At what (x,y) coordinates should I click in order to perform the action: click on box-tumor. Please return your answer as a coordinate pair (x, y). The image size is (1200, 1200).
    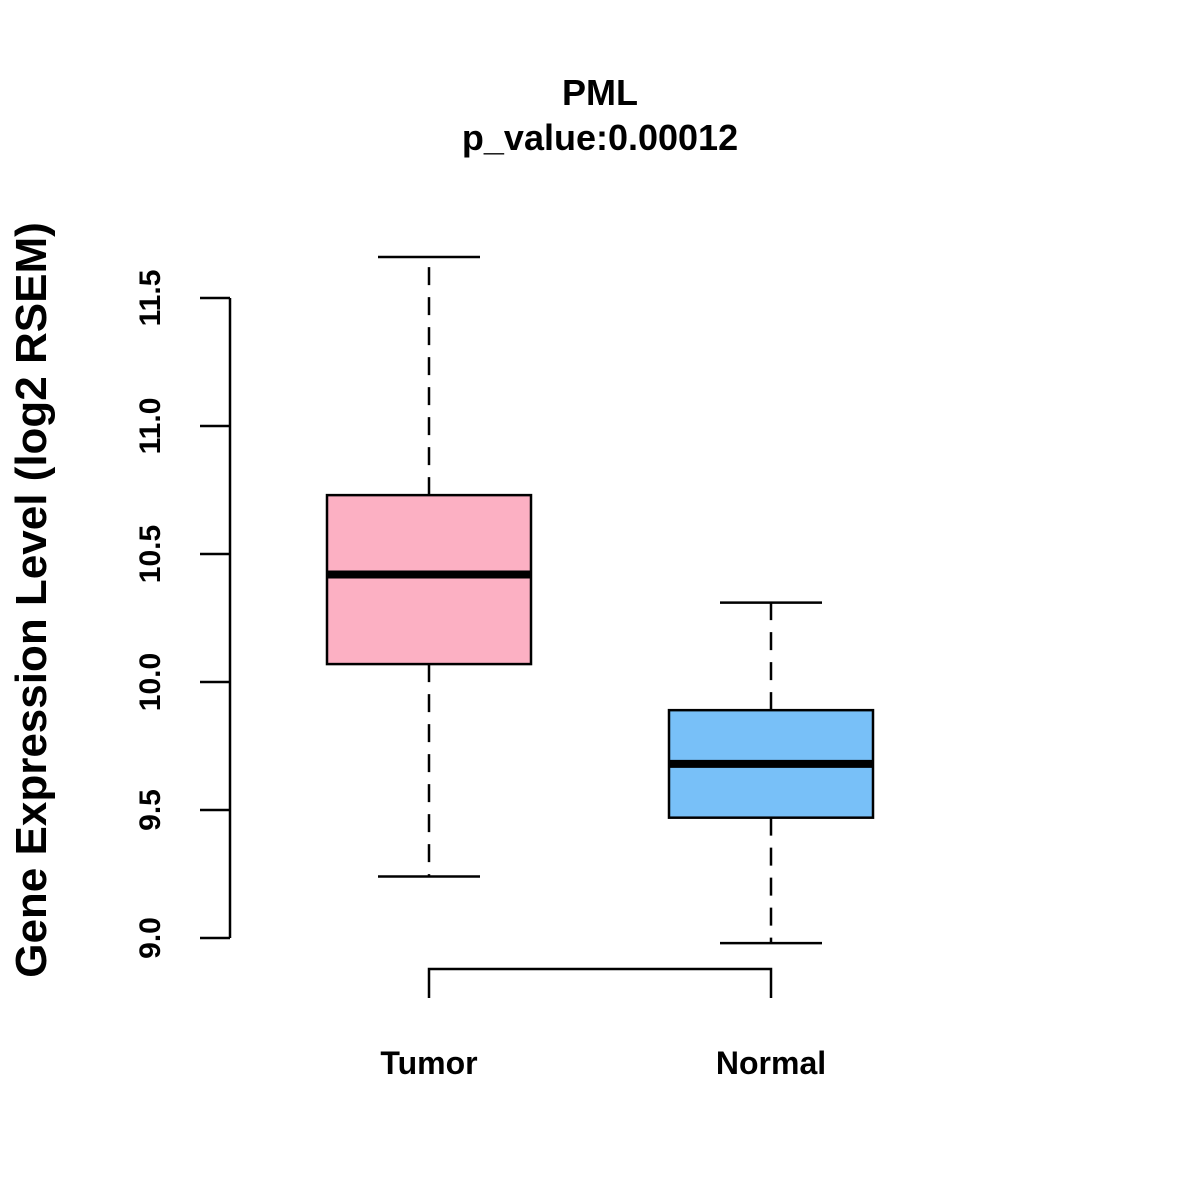
    Looking at the image, I should click on (429, 566).